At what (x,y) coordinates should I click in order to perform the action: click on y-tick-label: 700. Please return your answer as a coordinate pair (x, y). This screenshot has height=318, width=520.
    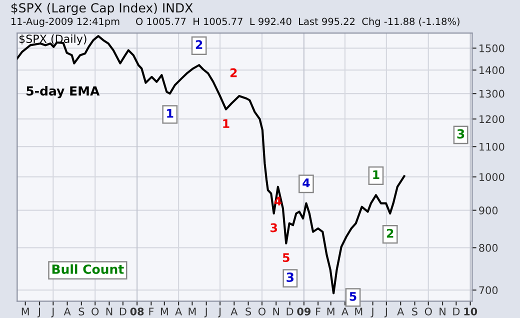
    Looking at the image, I should click on (488, 290).